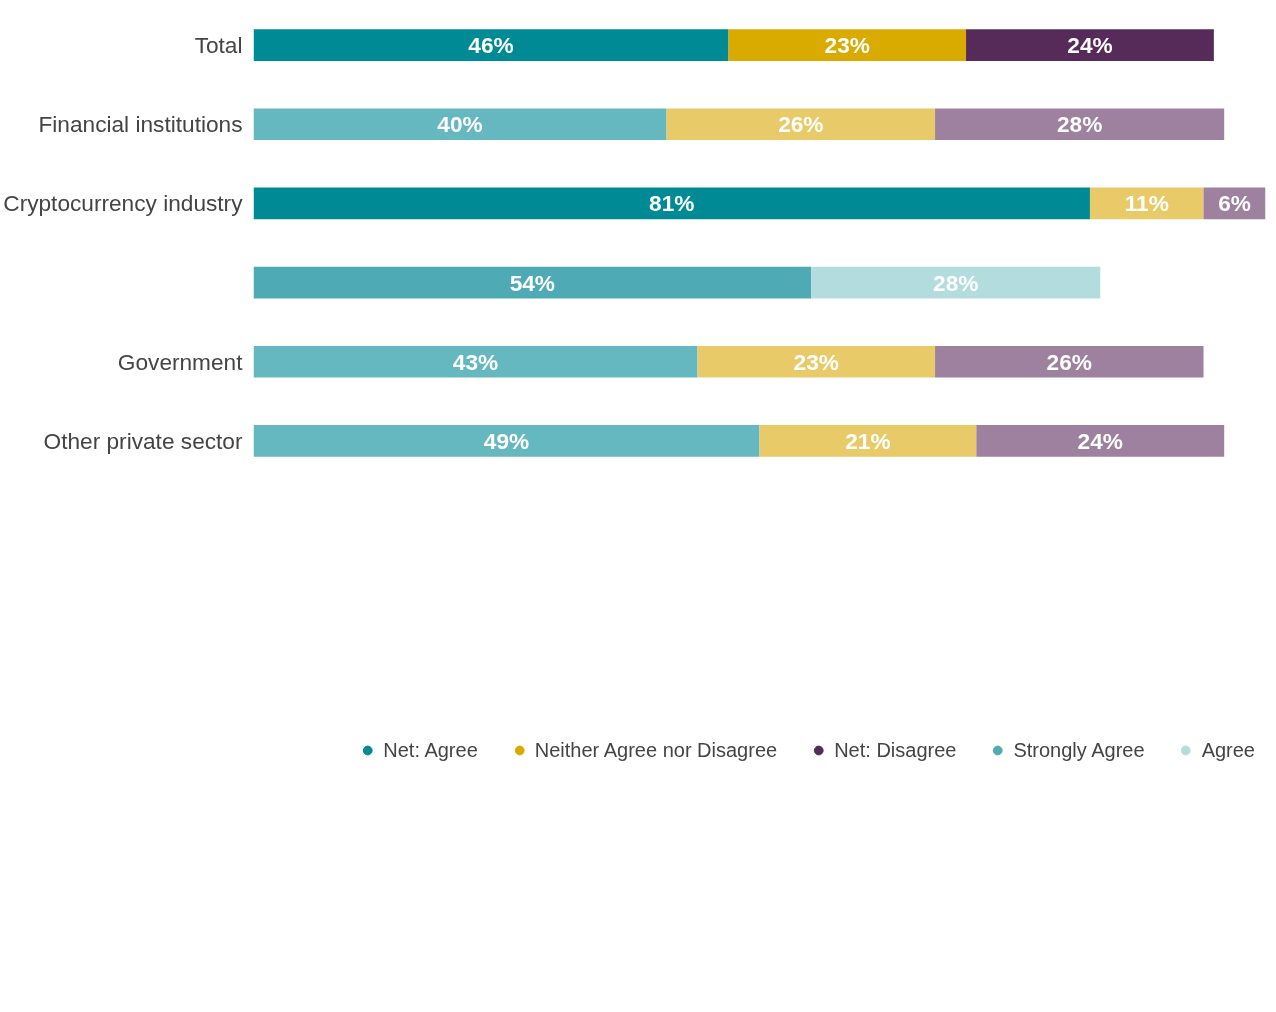 The width and height of the screenshot is (1276, 1012). Describe the element at coordinates (895, 750) in the screenshot. I see `legend-label: Net: Disagree` at that location.